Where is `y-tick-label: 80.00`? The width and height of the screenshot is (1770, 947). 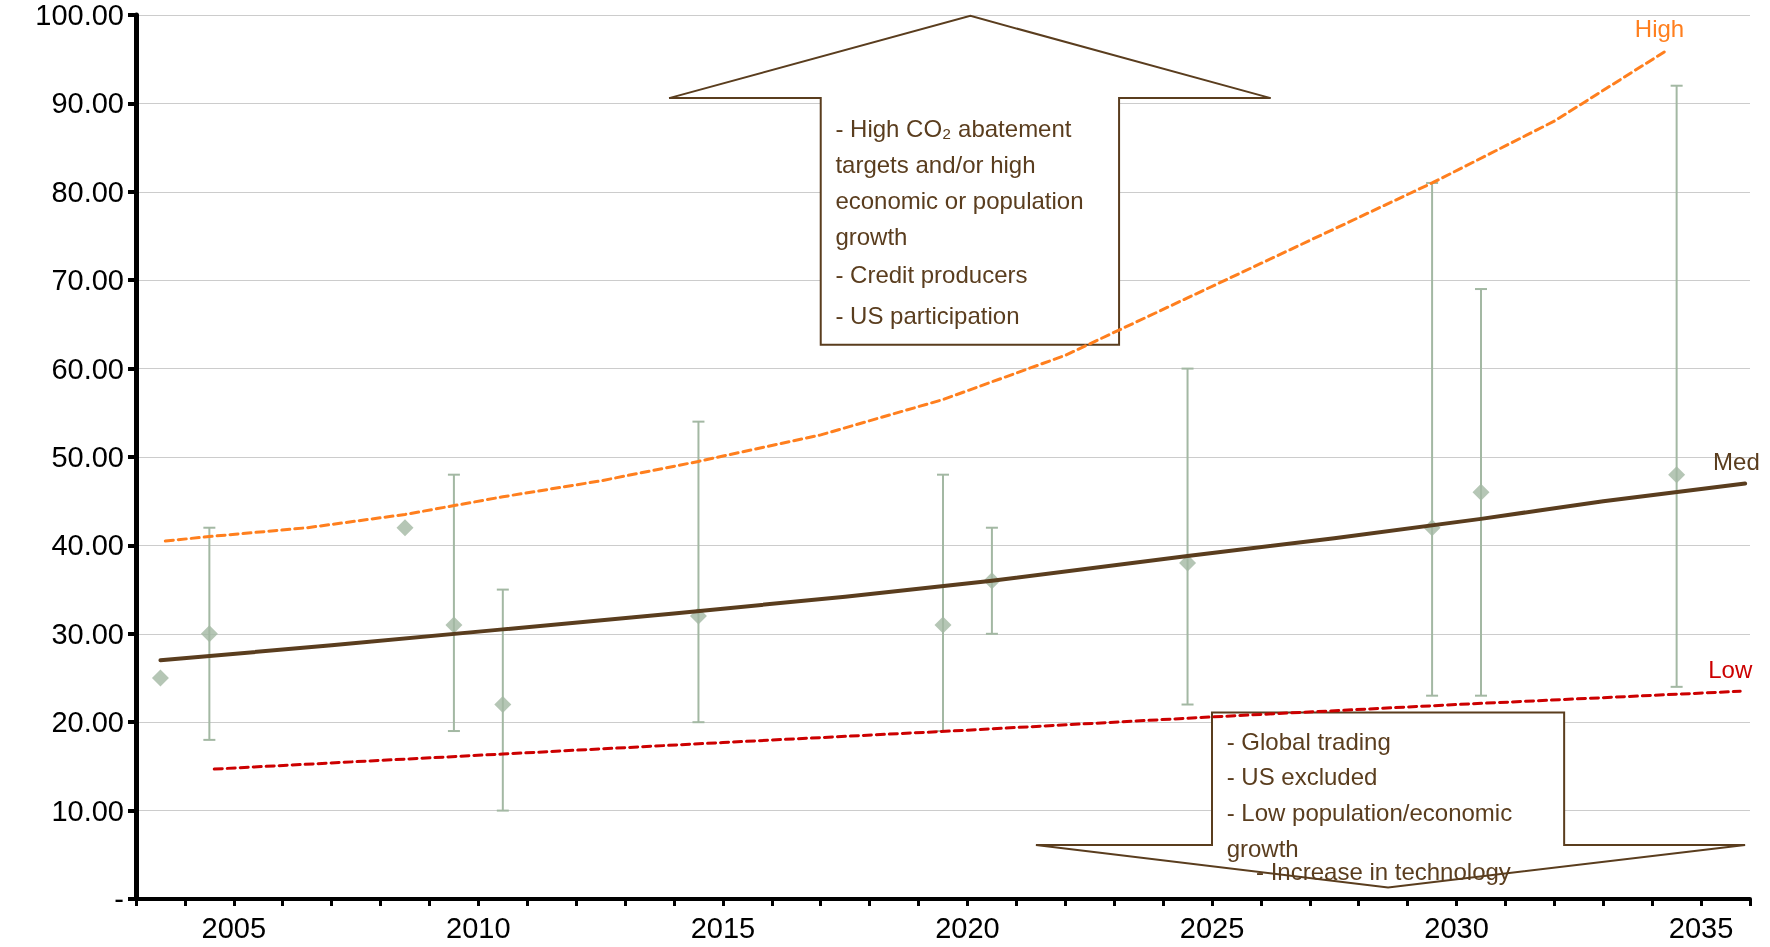
y-tick-label: 80.00 is located at coordinates (87, 191).